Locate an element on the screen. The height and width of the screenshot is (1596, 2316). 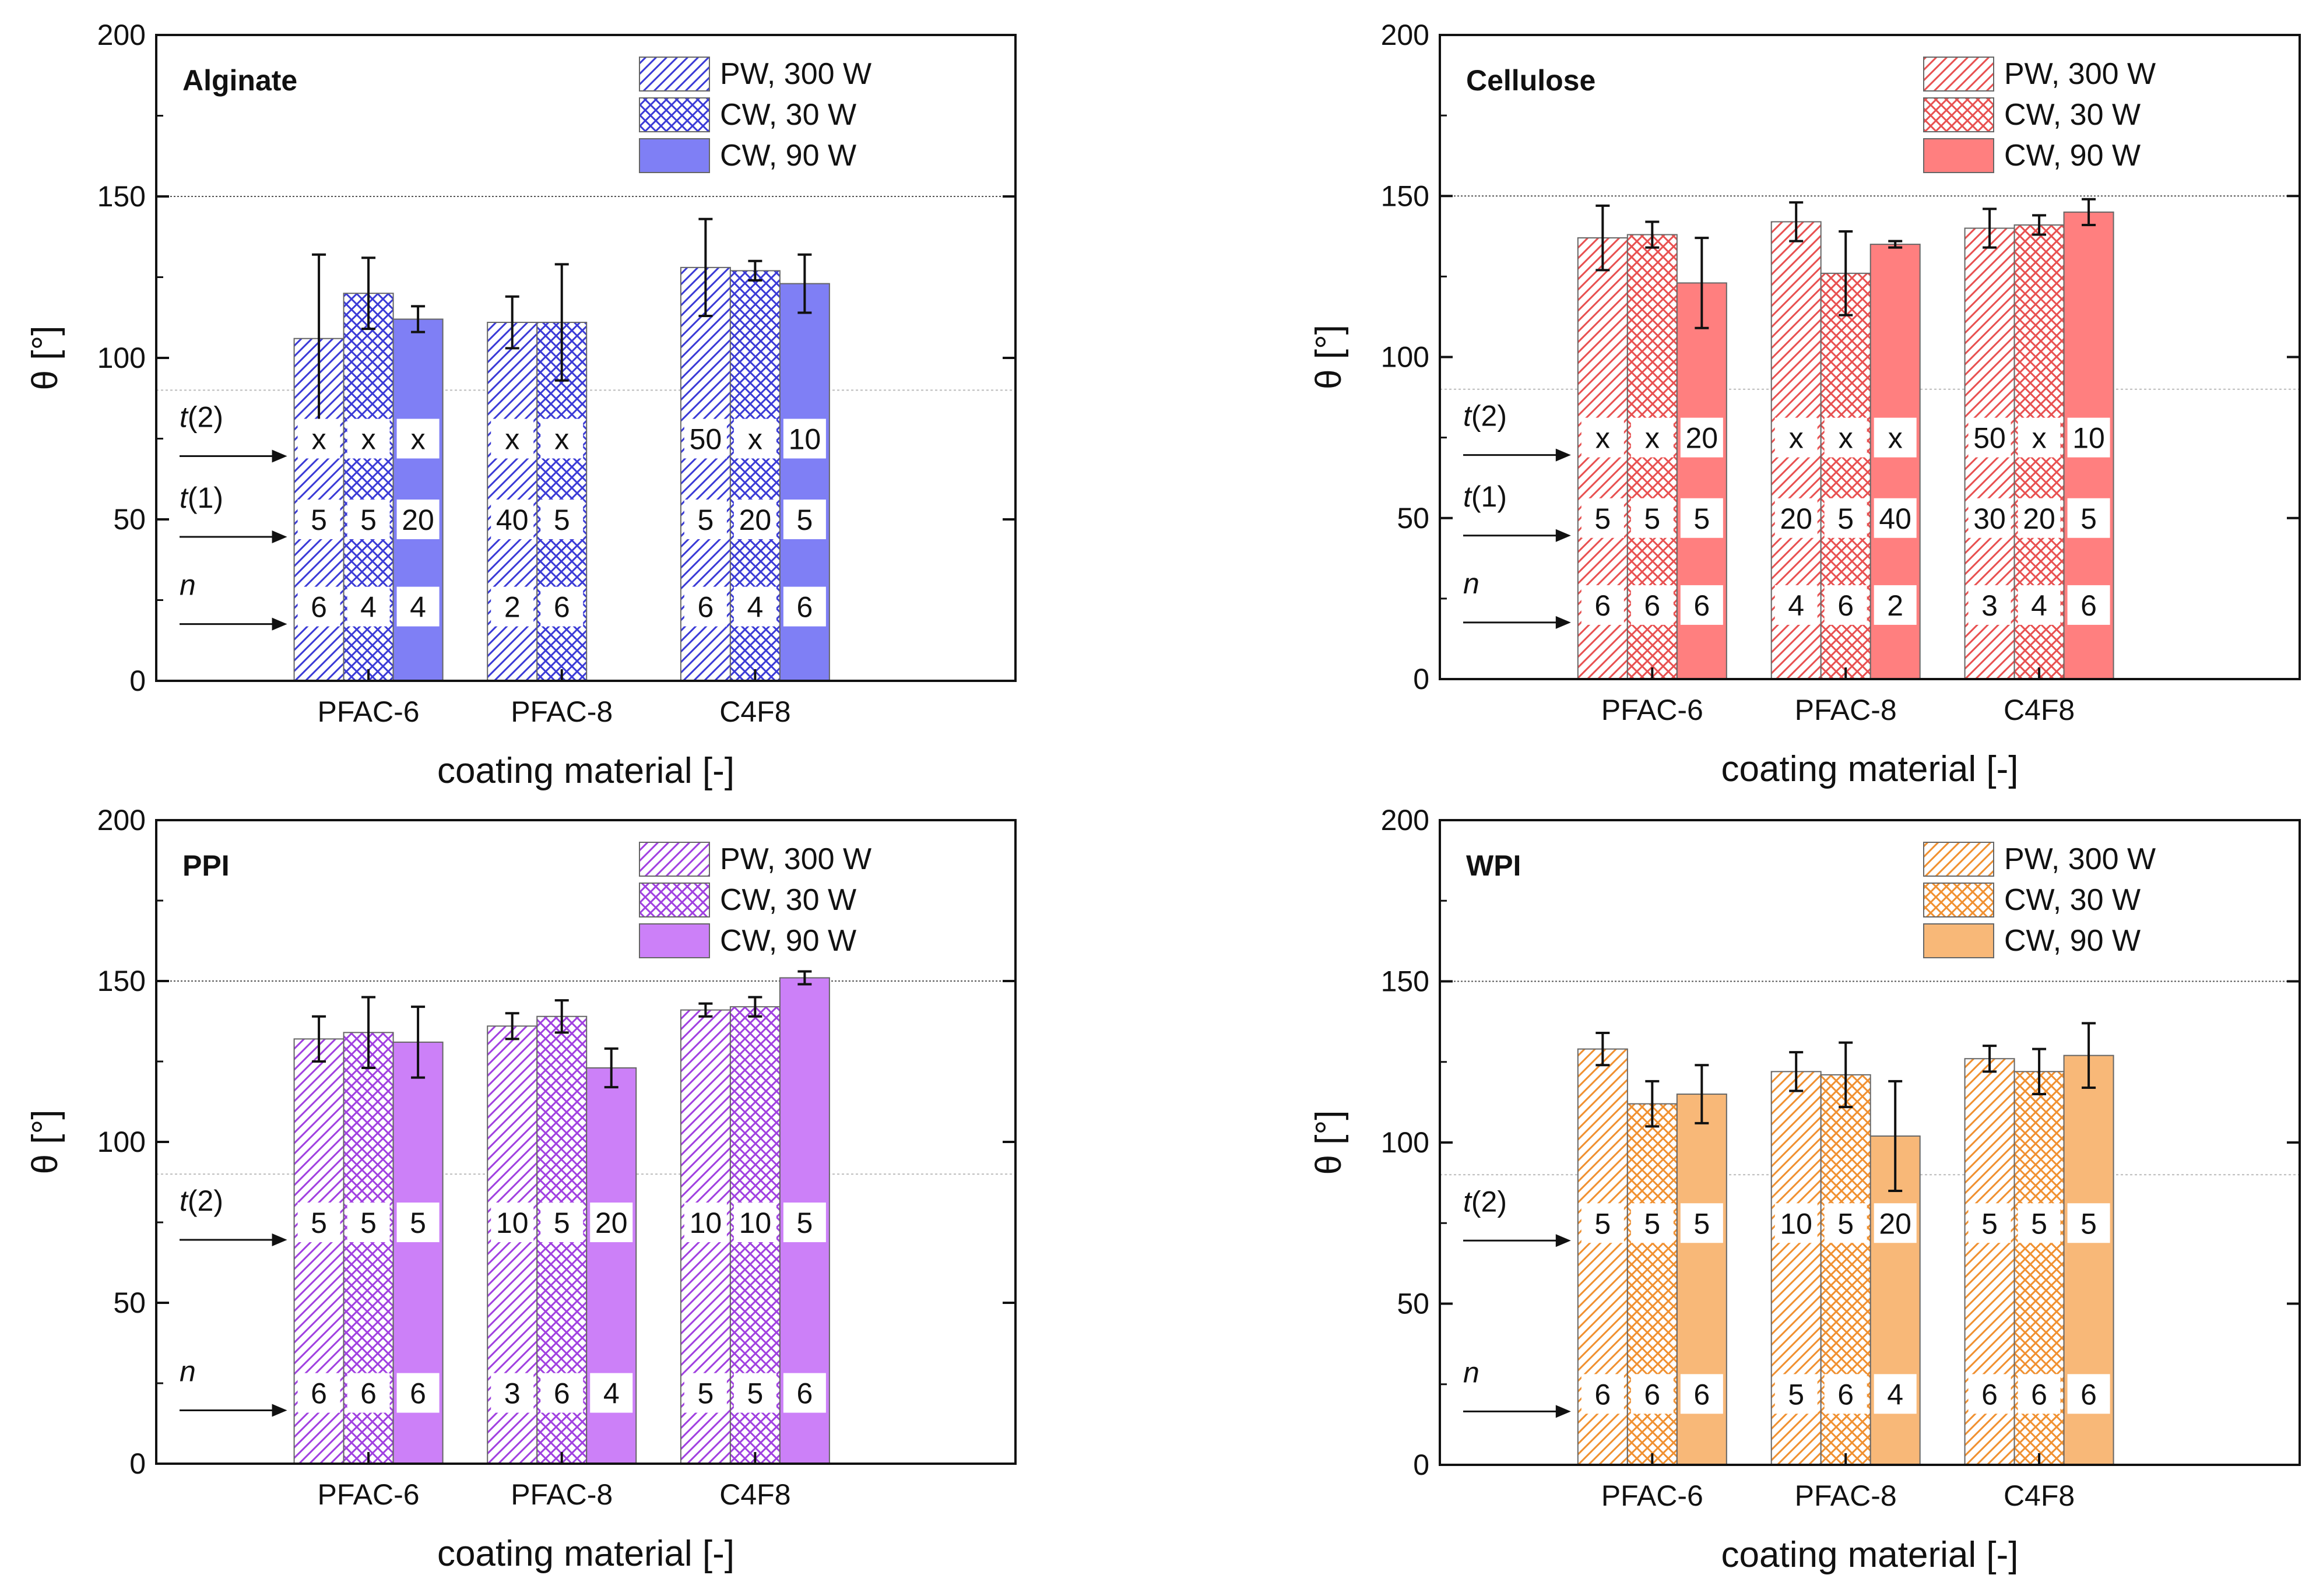
y-tick-label: 0 is located at coordinates (137, 681).